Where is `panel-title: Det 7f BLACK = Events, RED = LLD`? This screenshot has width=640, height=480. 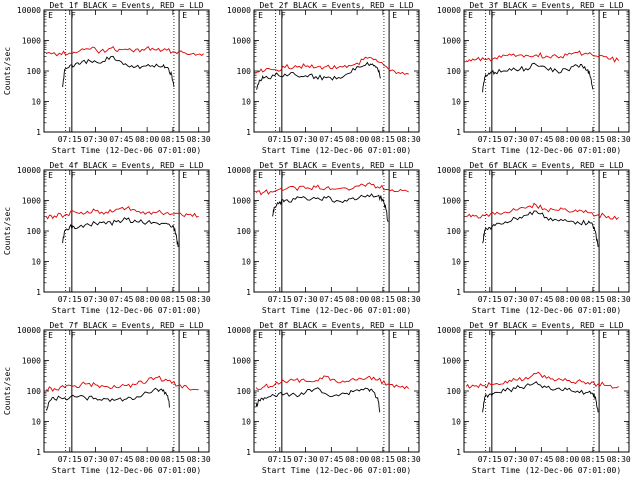 panel-title: Det 7f BLACK = Events, RED = LLD is located at coordinates (126, 325).